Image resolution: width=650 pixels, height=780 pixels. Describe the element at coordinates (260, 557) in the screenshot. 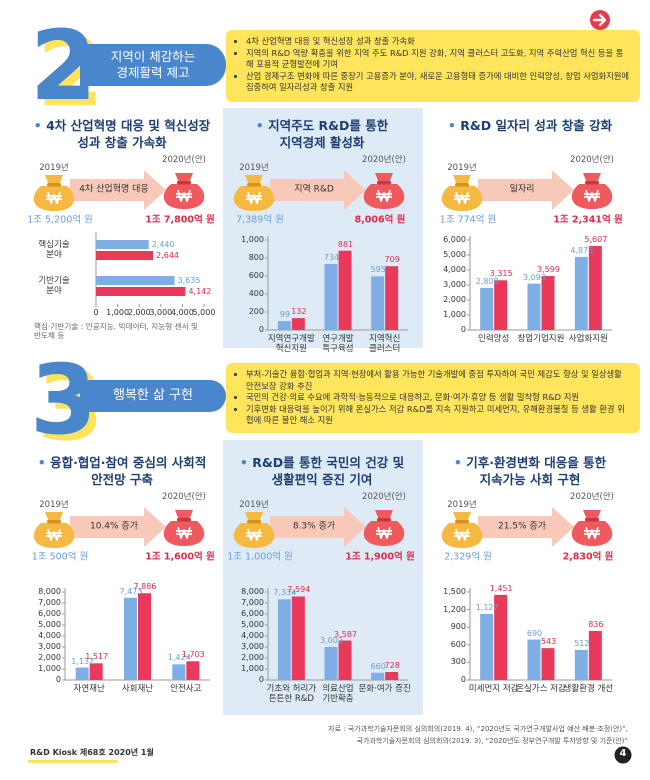

I see `amount-from: 1조 1,000억 원` at that location.